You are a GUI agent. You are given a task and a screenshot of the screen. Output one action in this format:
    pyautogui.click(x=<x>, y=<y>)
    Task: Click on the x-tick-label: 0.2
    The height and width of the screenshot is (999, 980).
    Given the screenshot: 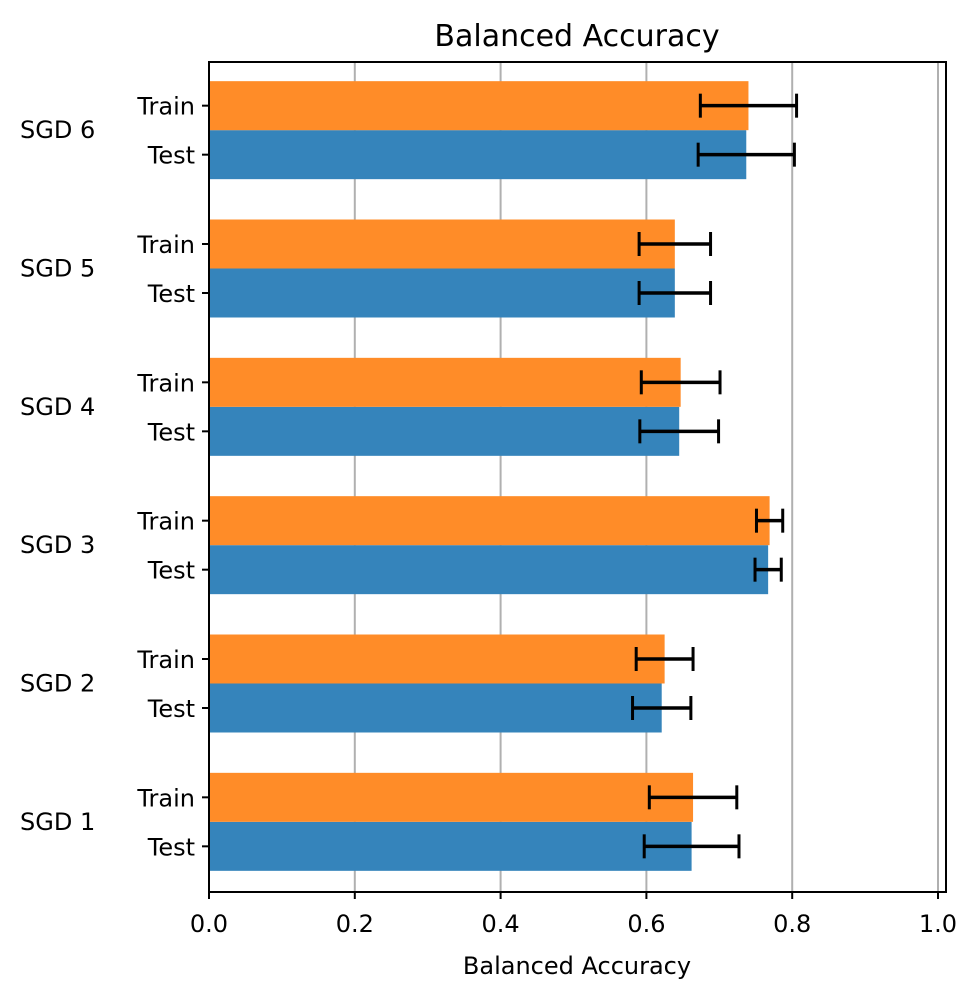 What is the action you would take?
    pyautogui.click(x=355, y=924)
    